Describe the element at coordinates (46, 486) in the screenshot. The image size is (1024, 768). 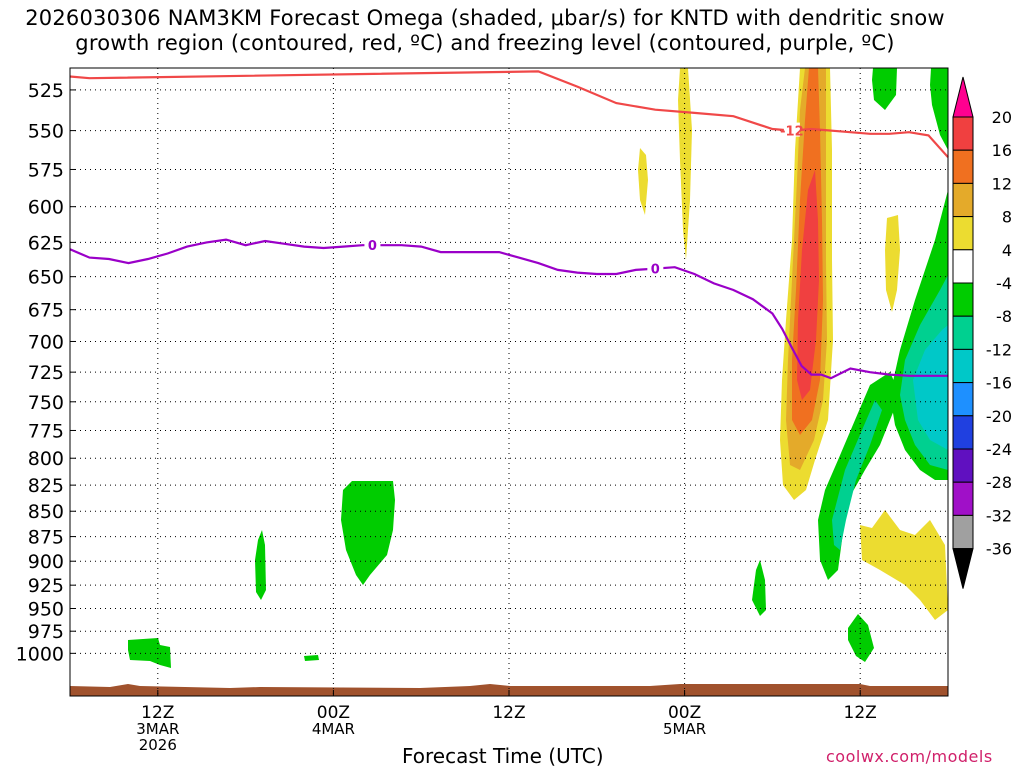
I see `y-tick-label: 825` at that location.